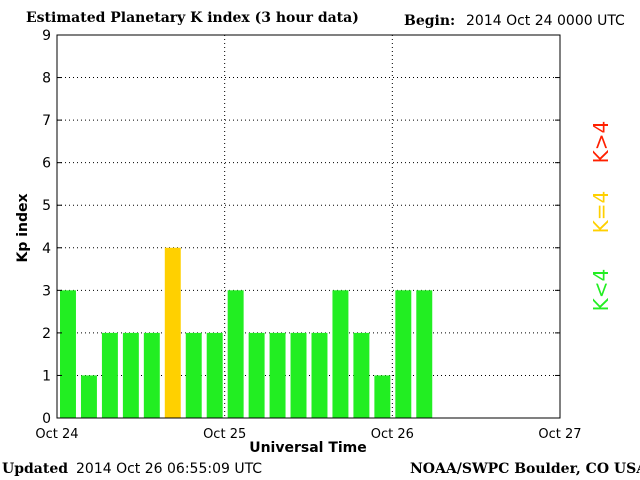 The width and height of the screenshot is (640, 480). What do you see at coordinates (601, 290) in the screenshot?
I see `legend-entry: K<4` at bounding box center [601, 290].